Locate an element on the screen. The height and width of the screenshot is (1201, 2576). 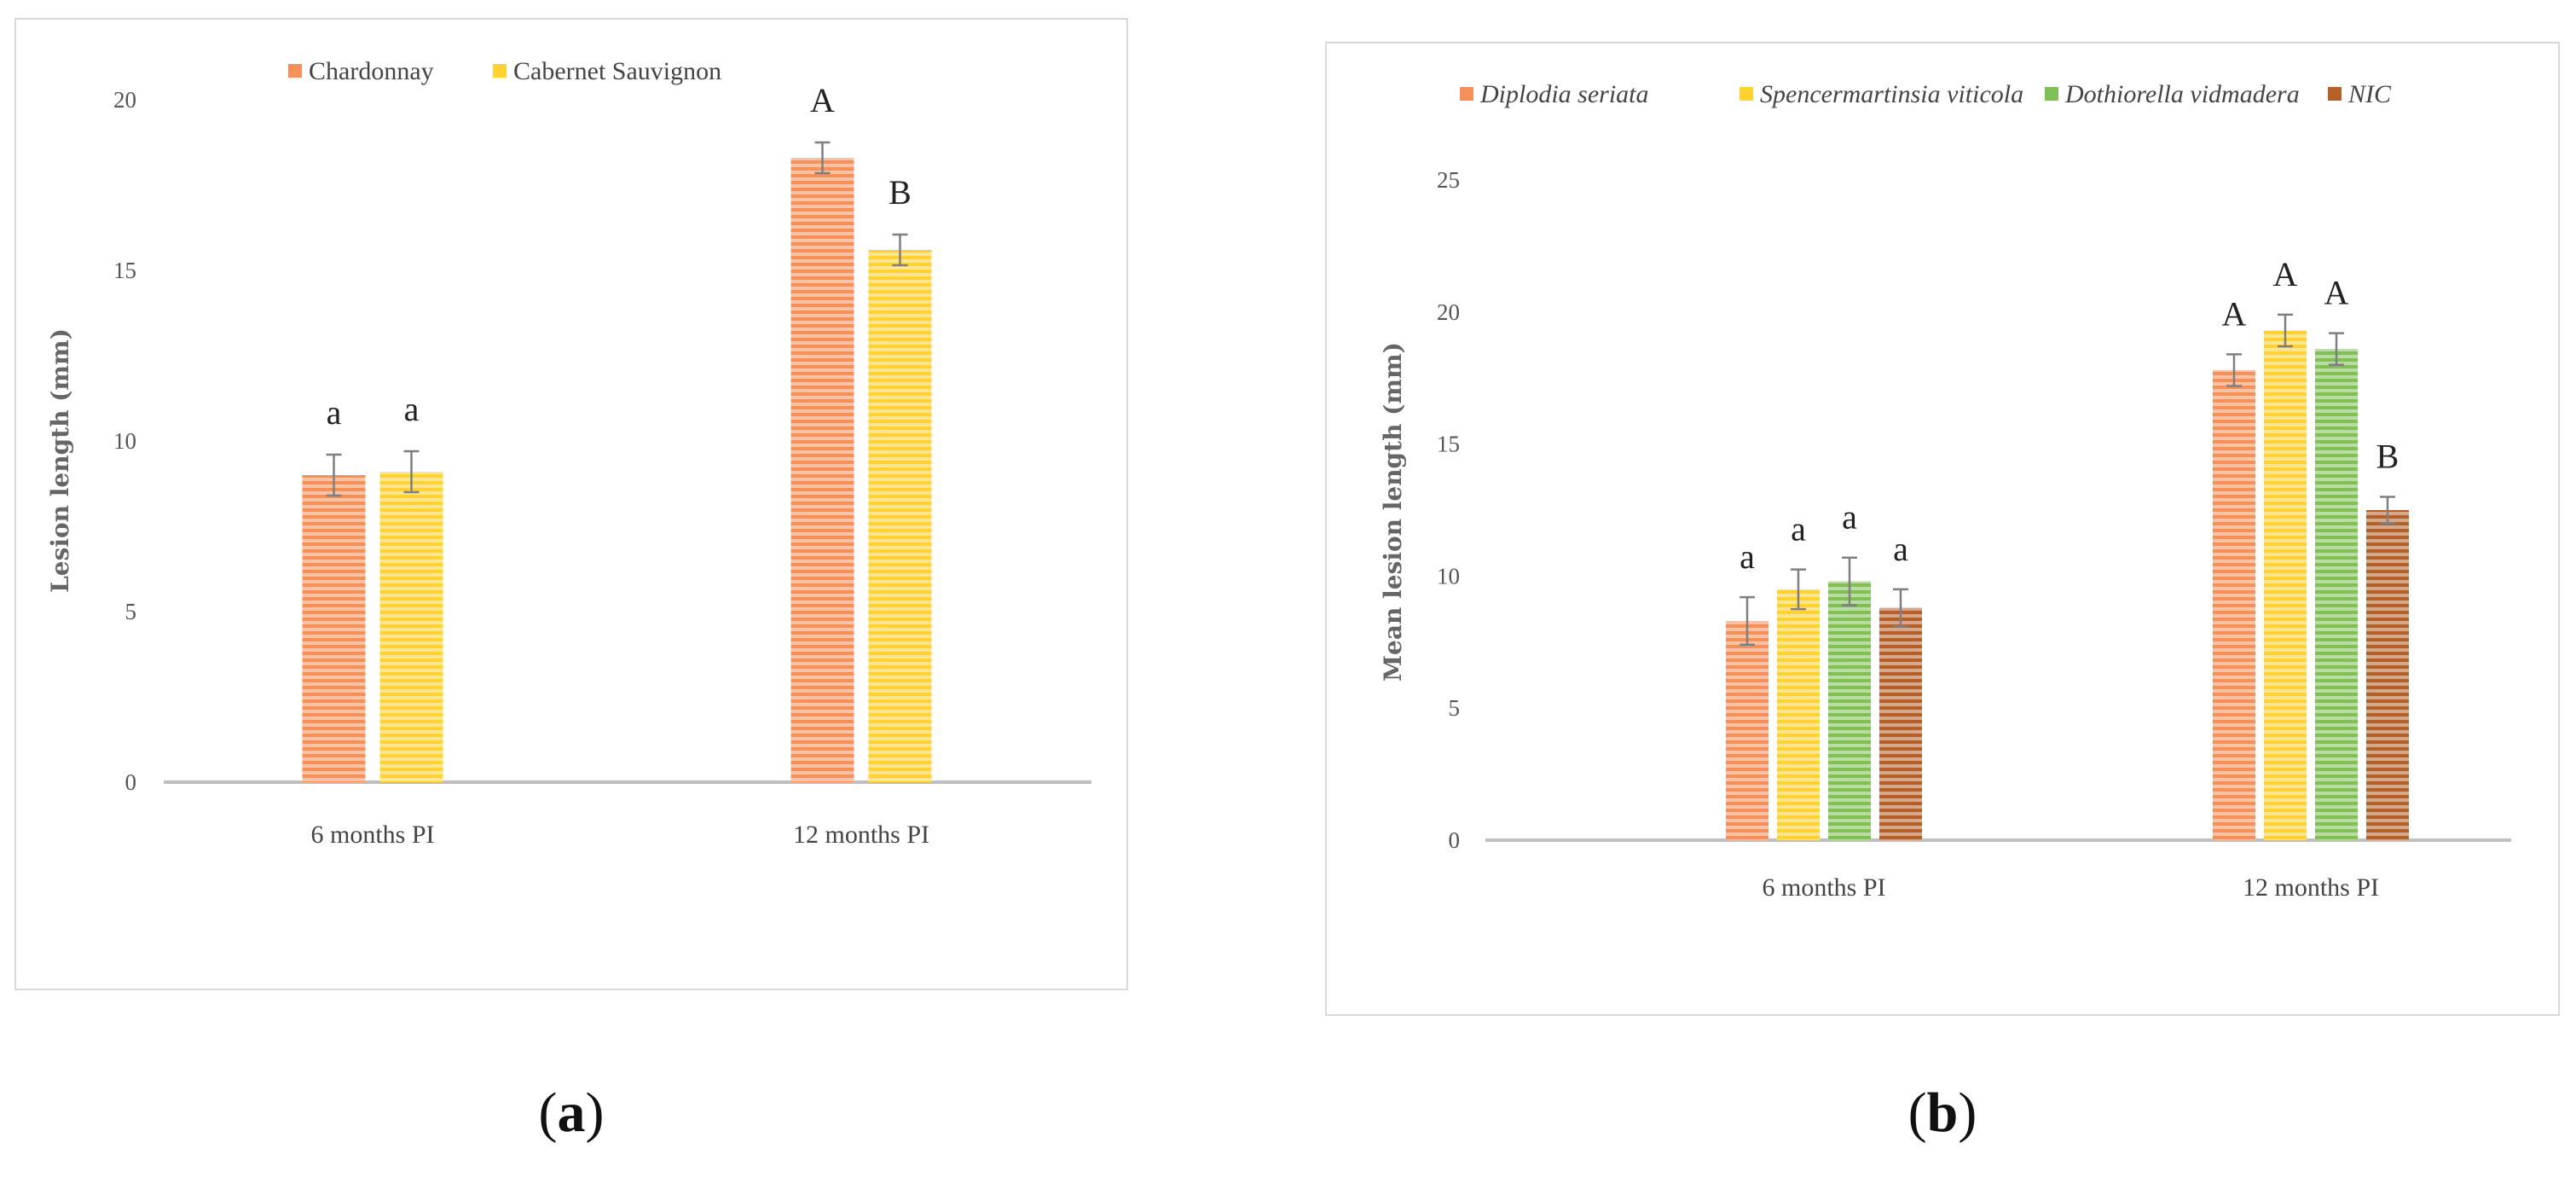
category-label-b-0: 6 months PI is located at coordinates (1824, 887).